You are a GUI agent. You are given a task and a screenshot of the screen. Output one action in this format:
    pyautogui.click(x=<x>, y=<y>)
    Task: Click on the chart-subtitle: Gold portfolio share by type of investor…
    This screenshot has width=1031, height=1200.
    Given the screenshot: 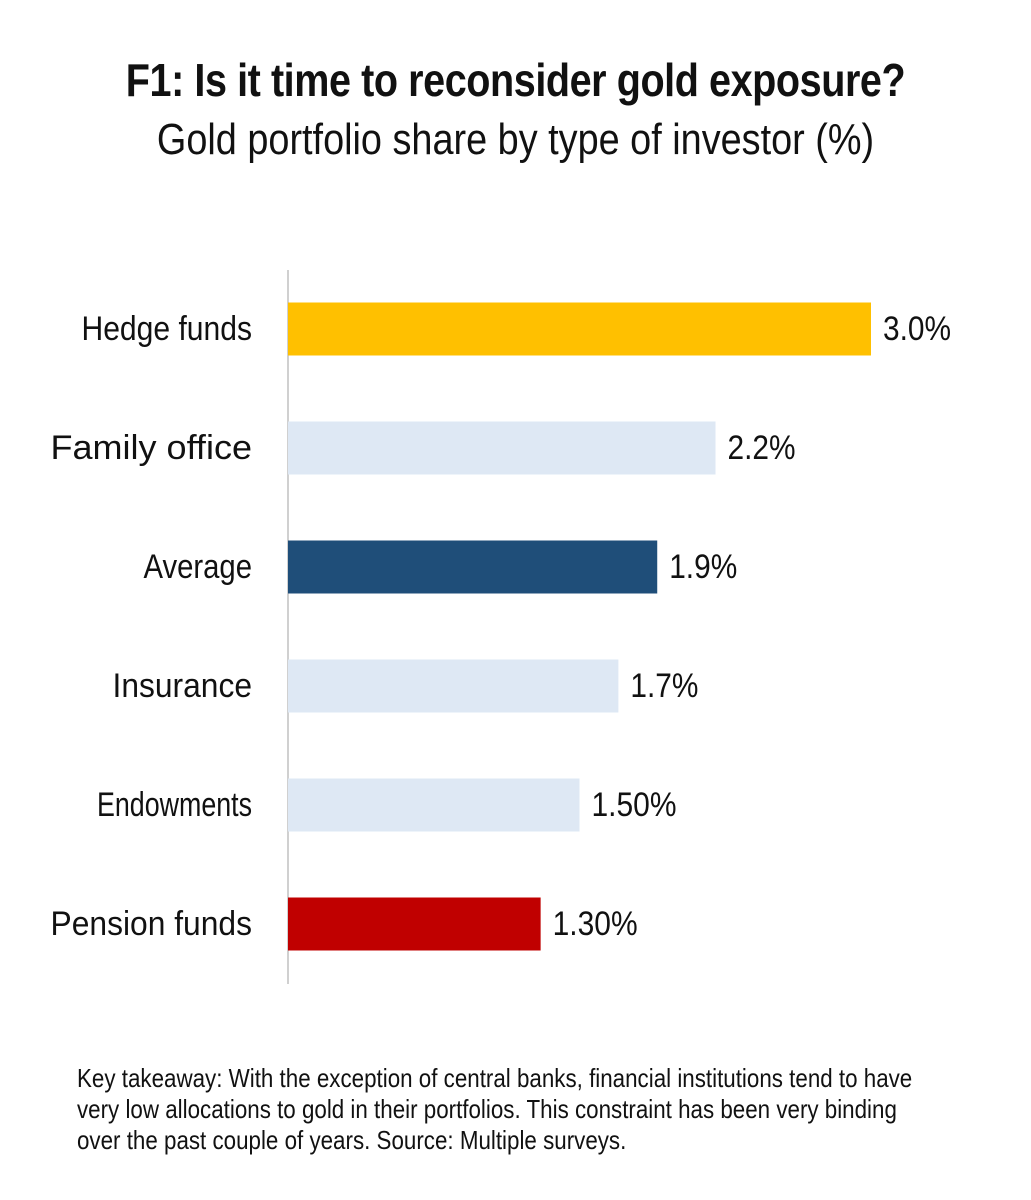 What is the action you would take?
    pyautogui.click(x=515, y=139)
    